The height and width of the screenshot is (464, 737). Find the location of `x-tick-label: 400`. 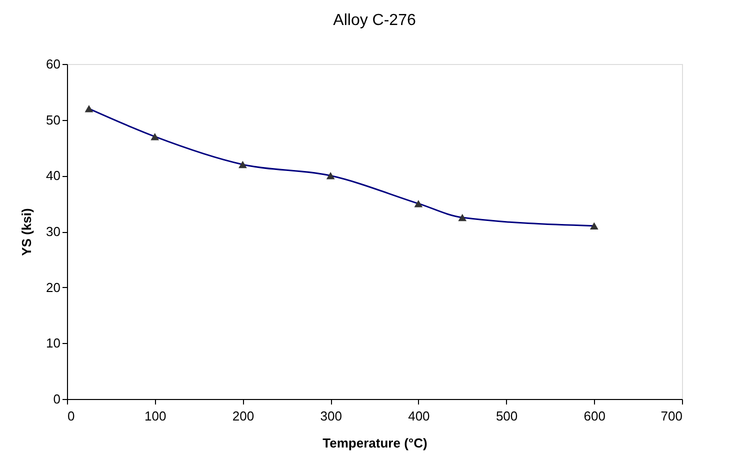

x-tick-label: 400 is located at coordinates (419, 416).